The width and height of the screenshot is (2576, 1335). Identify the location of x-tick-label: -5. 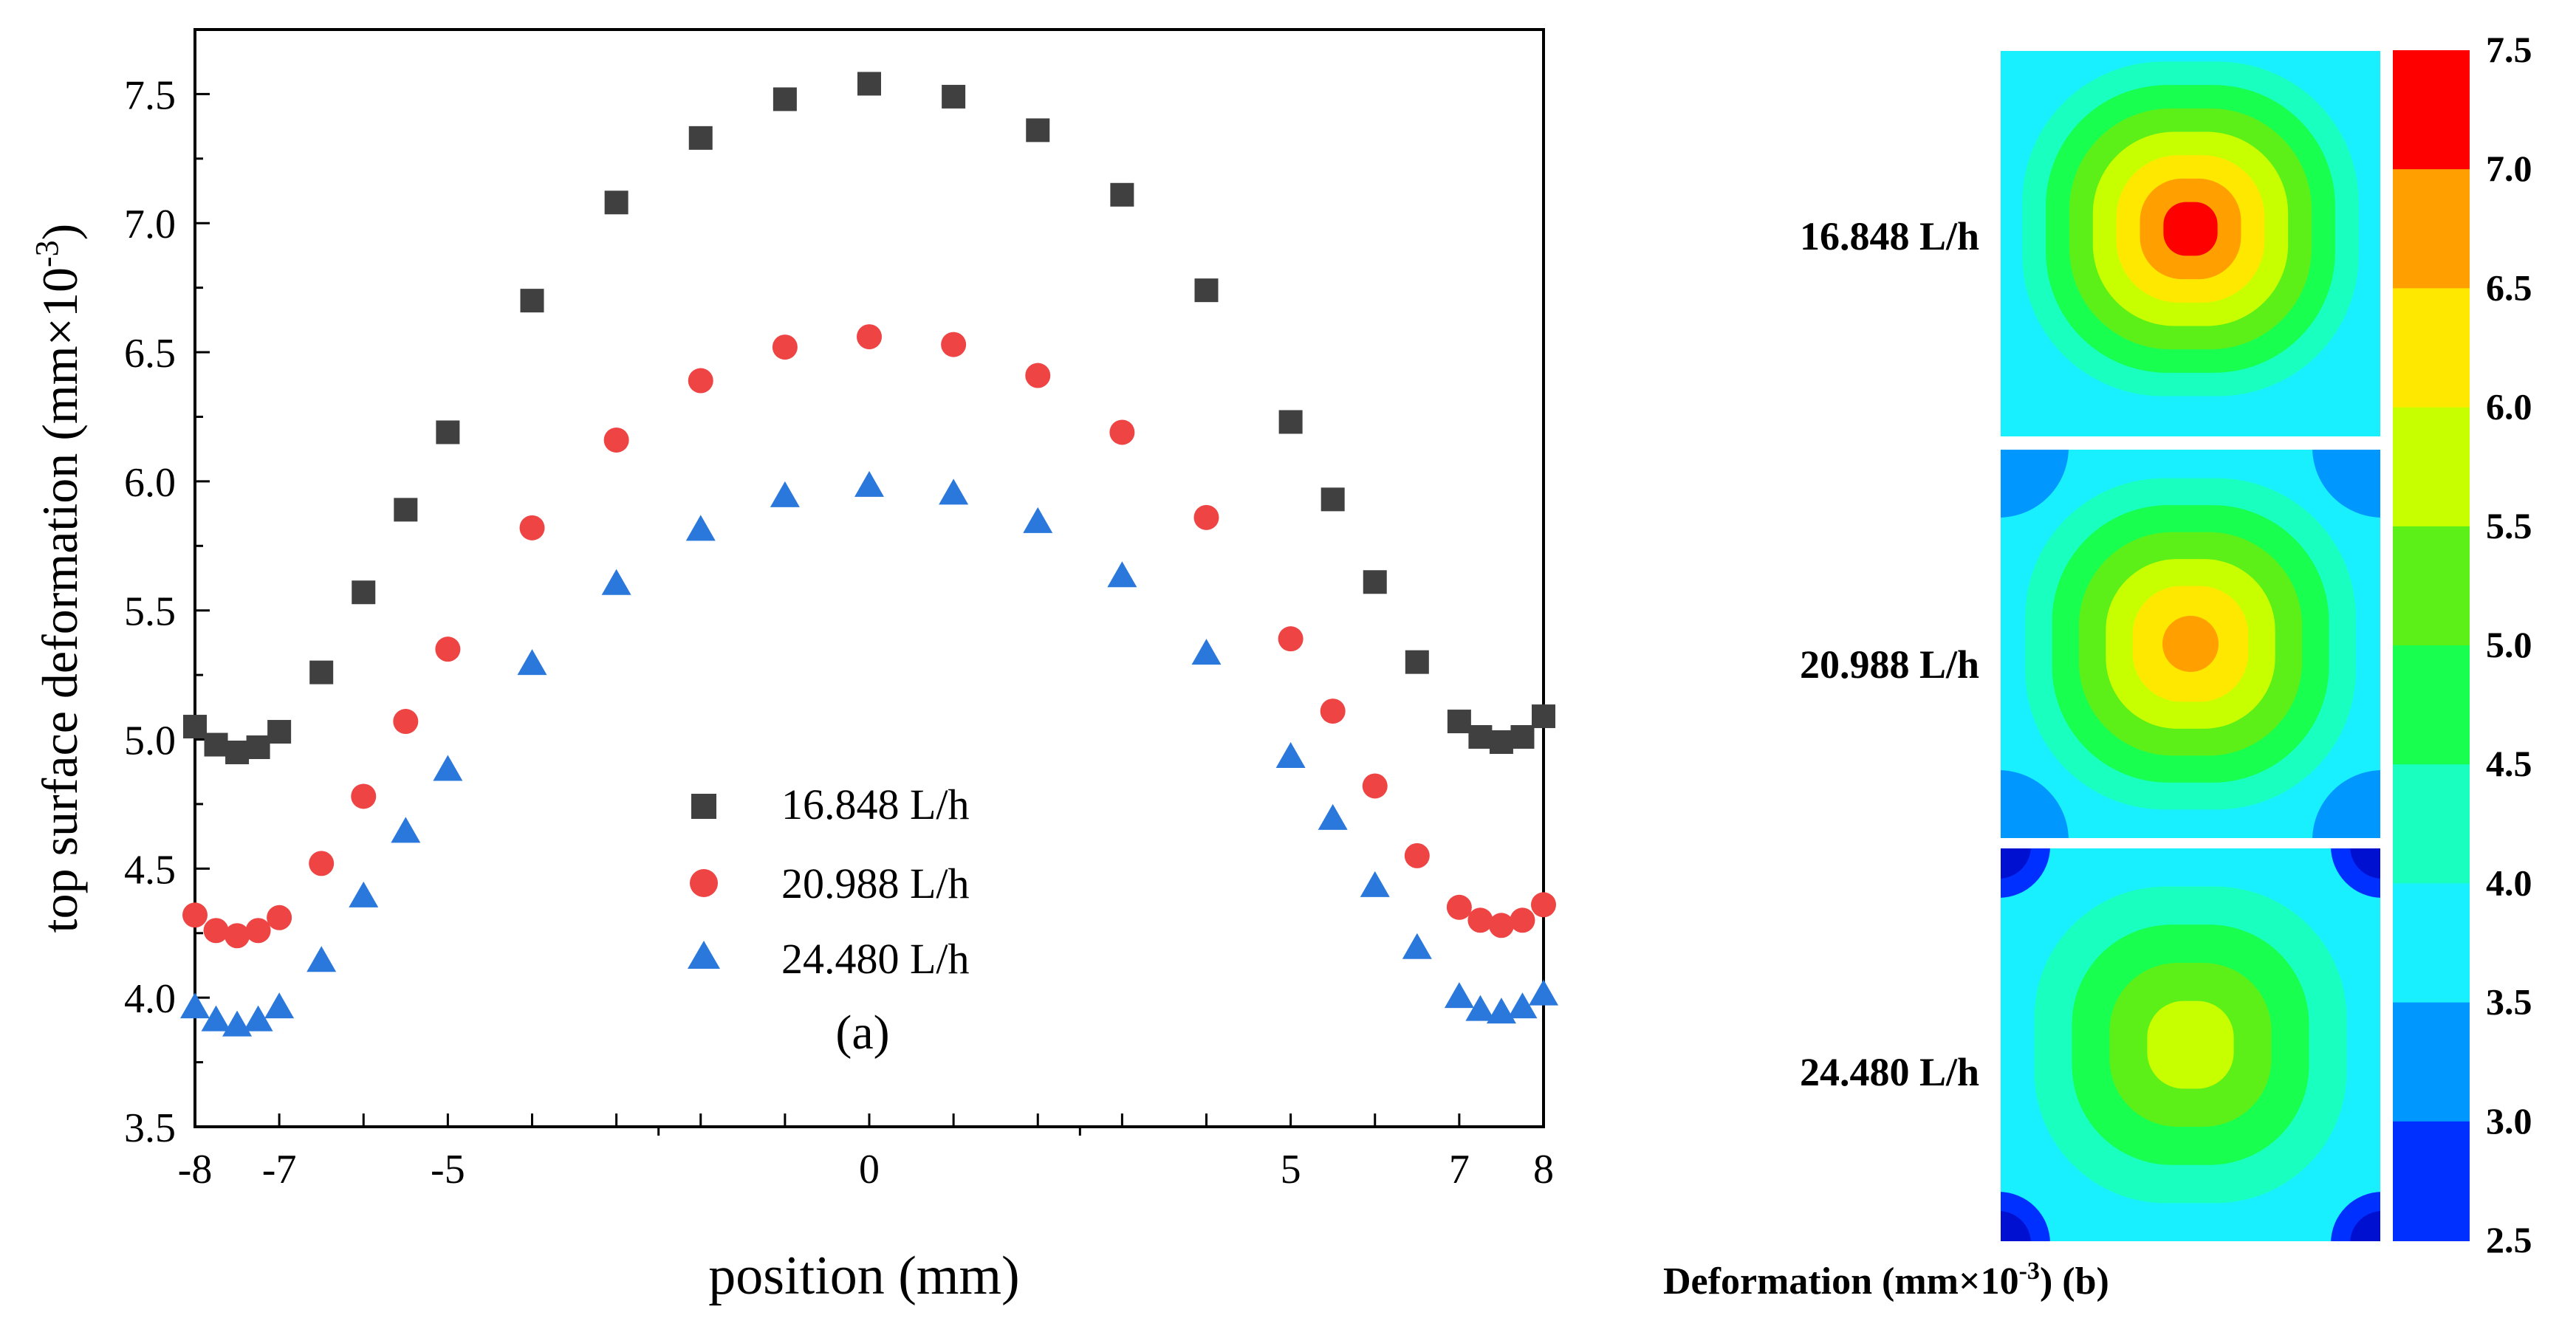
(448, 1169).